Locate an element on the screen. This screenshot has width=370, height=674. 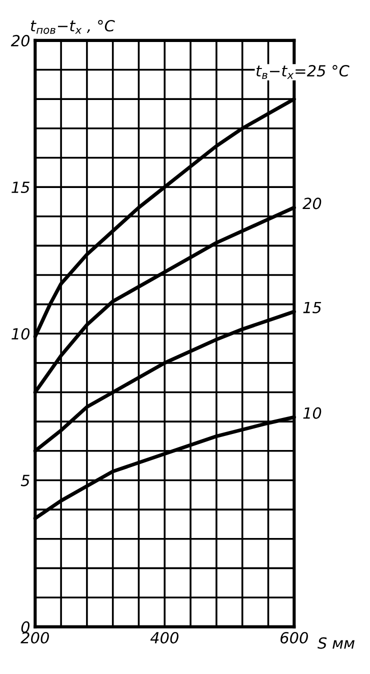
x-tick-label: 200 is located at coordinates (34, 638).